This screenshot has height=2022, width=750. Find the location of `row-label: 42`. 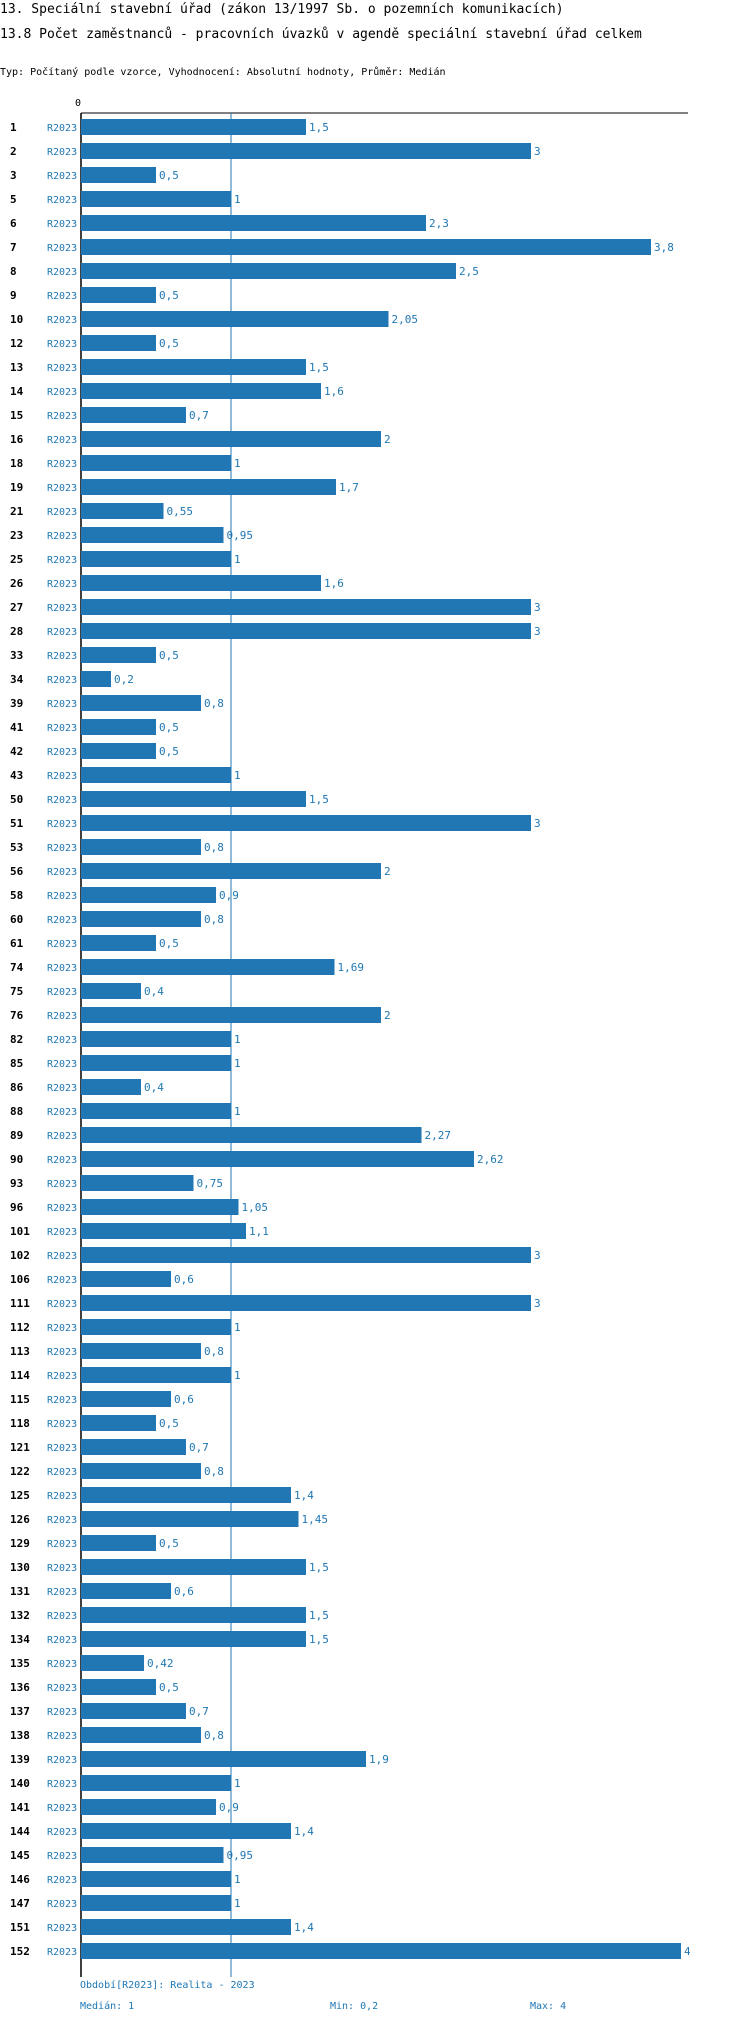

row-label: 42 is located at coordinates (16, 751).